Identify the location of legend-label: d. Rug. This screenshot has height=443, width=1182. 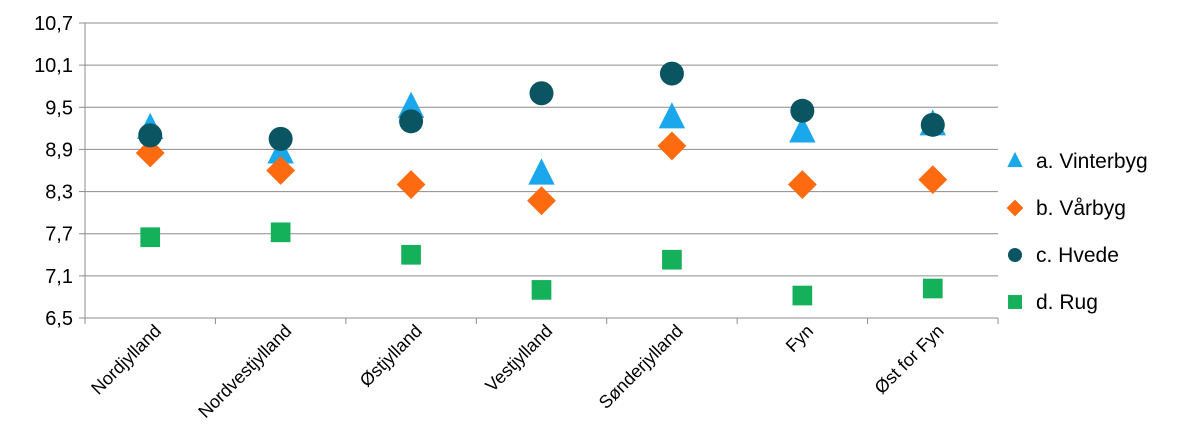
(1067, 302).